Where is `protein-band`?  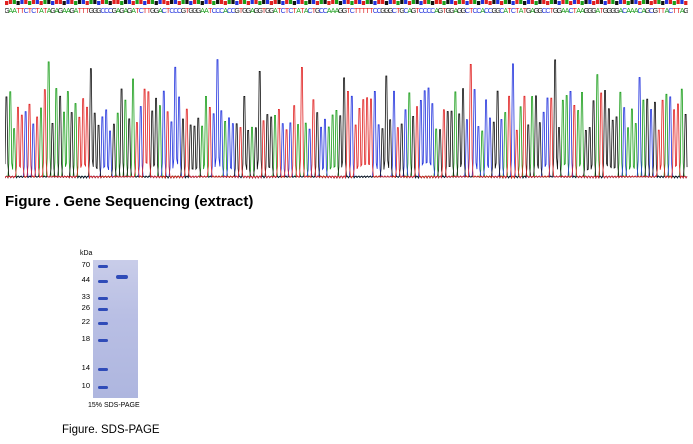 protein-band is located at coordinates (122, 277).